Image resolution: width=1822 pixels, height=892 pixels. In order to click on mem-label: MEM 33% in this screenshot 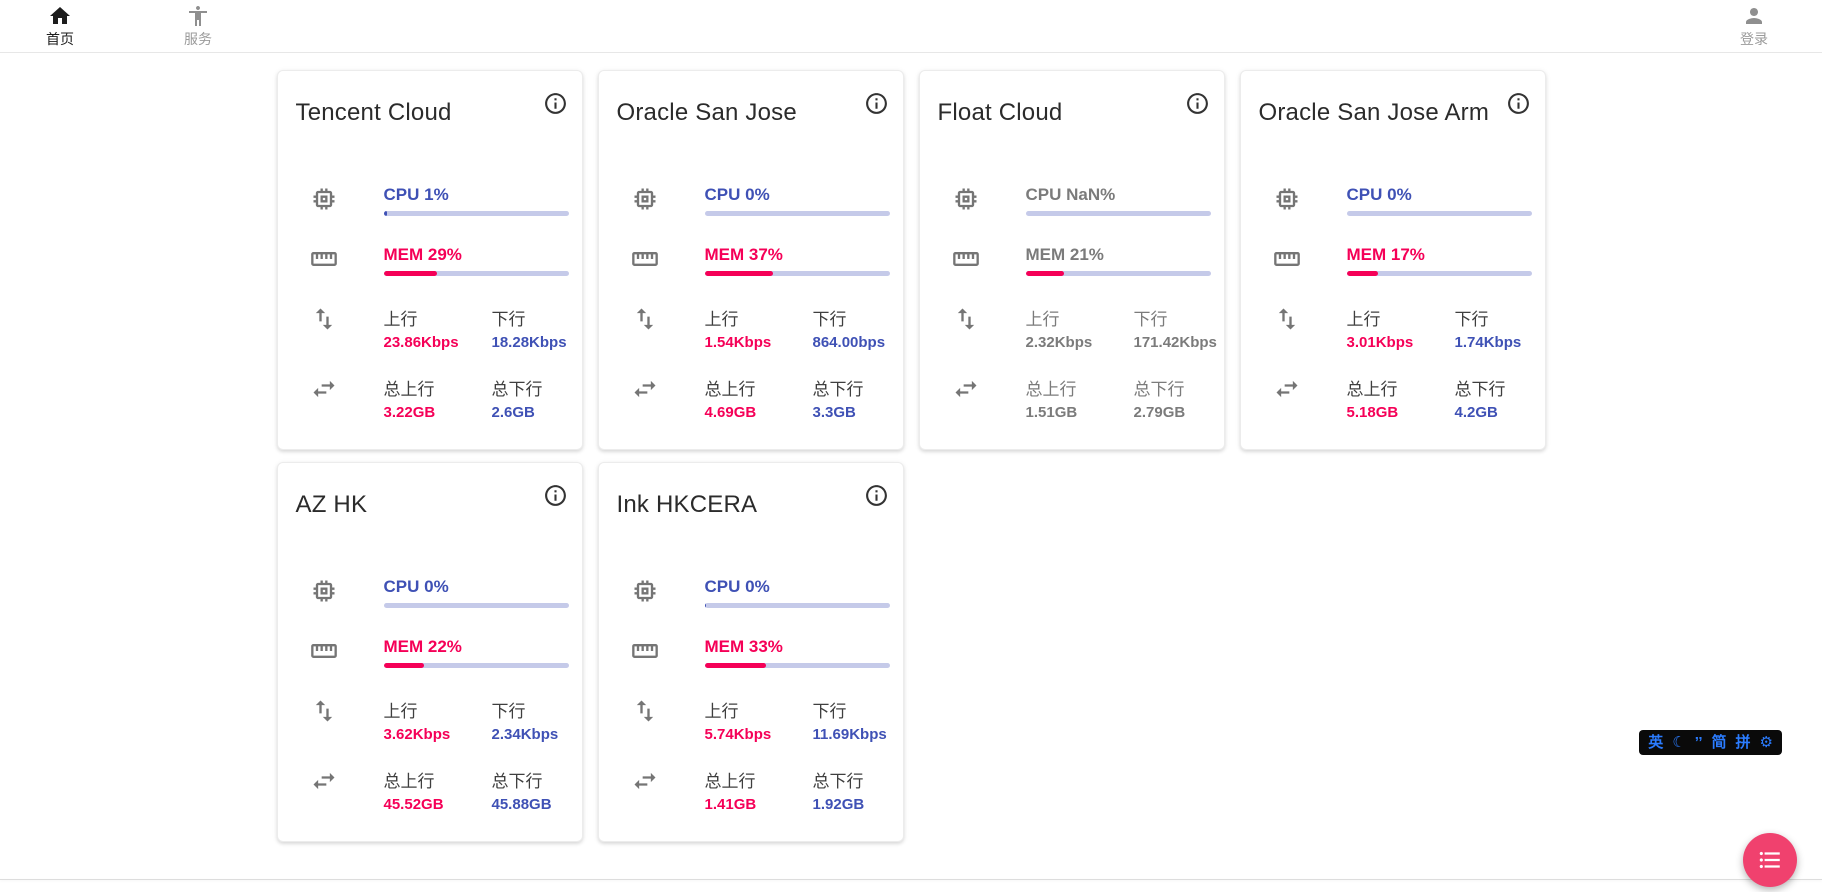, I will do `click(743, 646)`.